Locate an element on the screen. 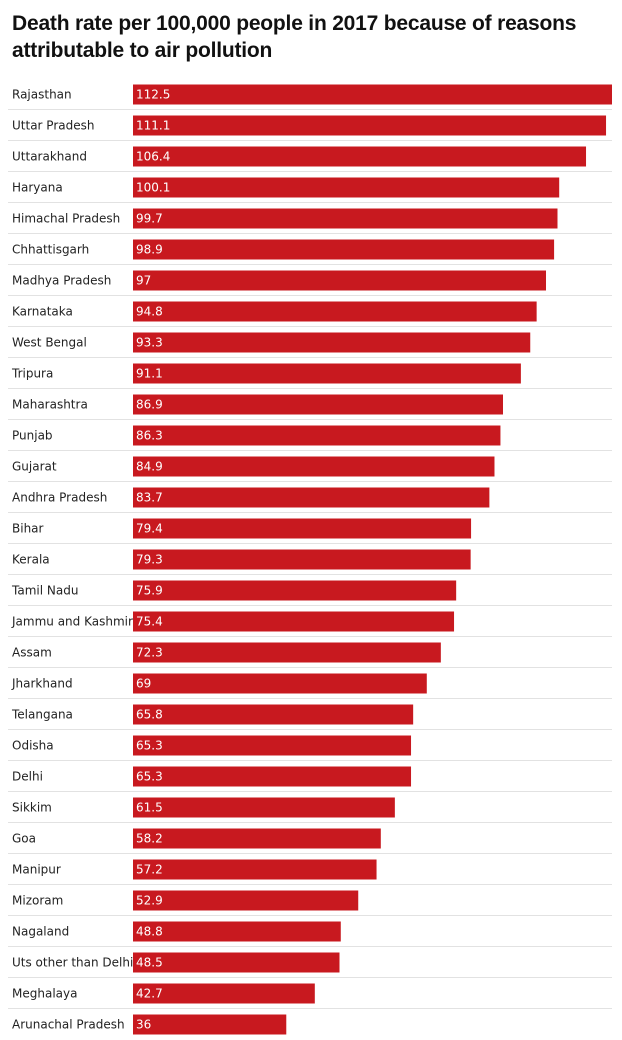  category-label: Jammu and Kashmir is located at coordinates (72, 622).